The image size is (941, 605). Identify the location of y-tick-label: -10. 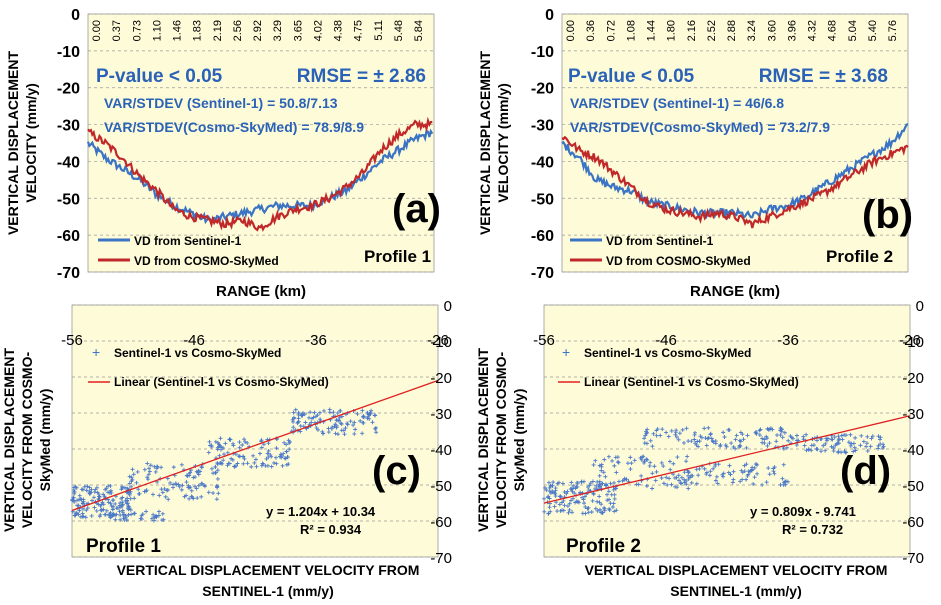
(68, 52).